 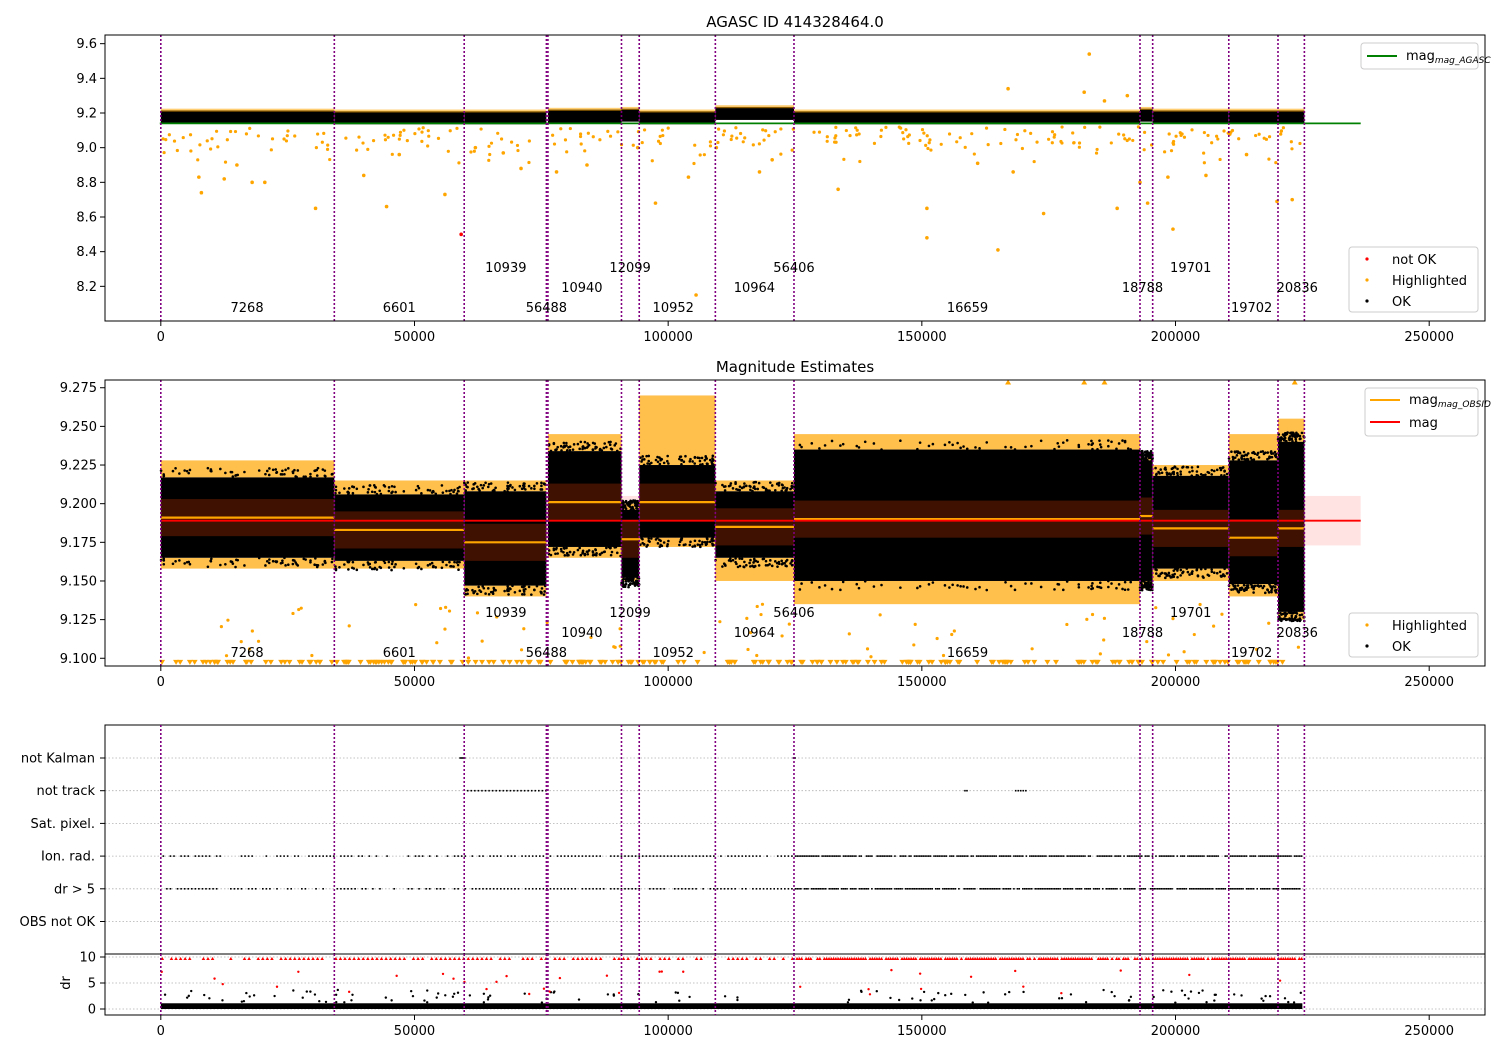 What do you see at coordinates (754, 633) in the screenshot?
I see `obsid-label: 10964` at bounding box center [754, 633].